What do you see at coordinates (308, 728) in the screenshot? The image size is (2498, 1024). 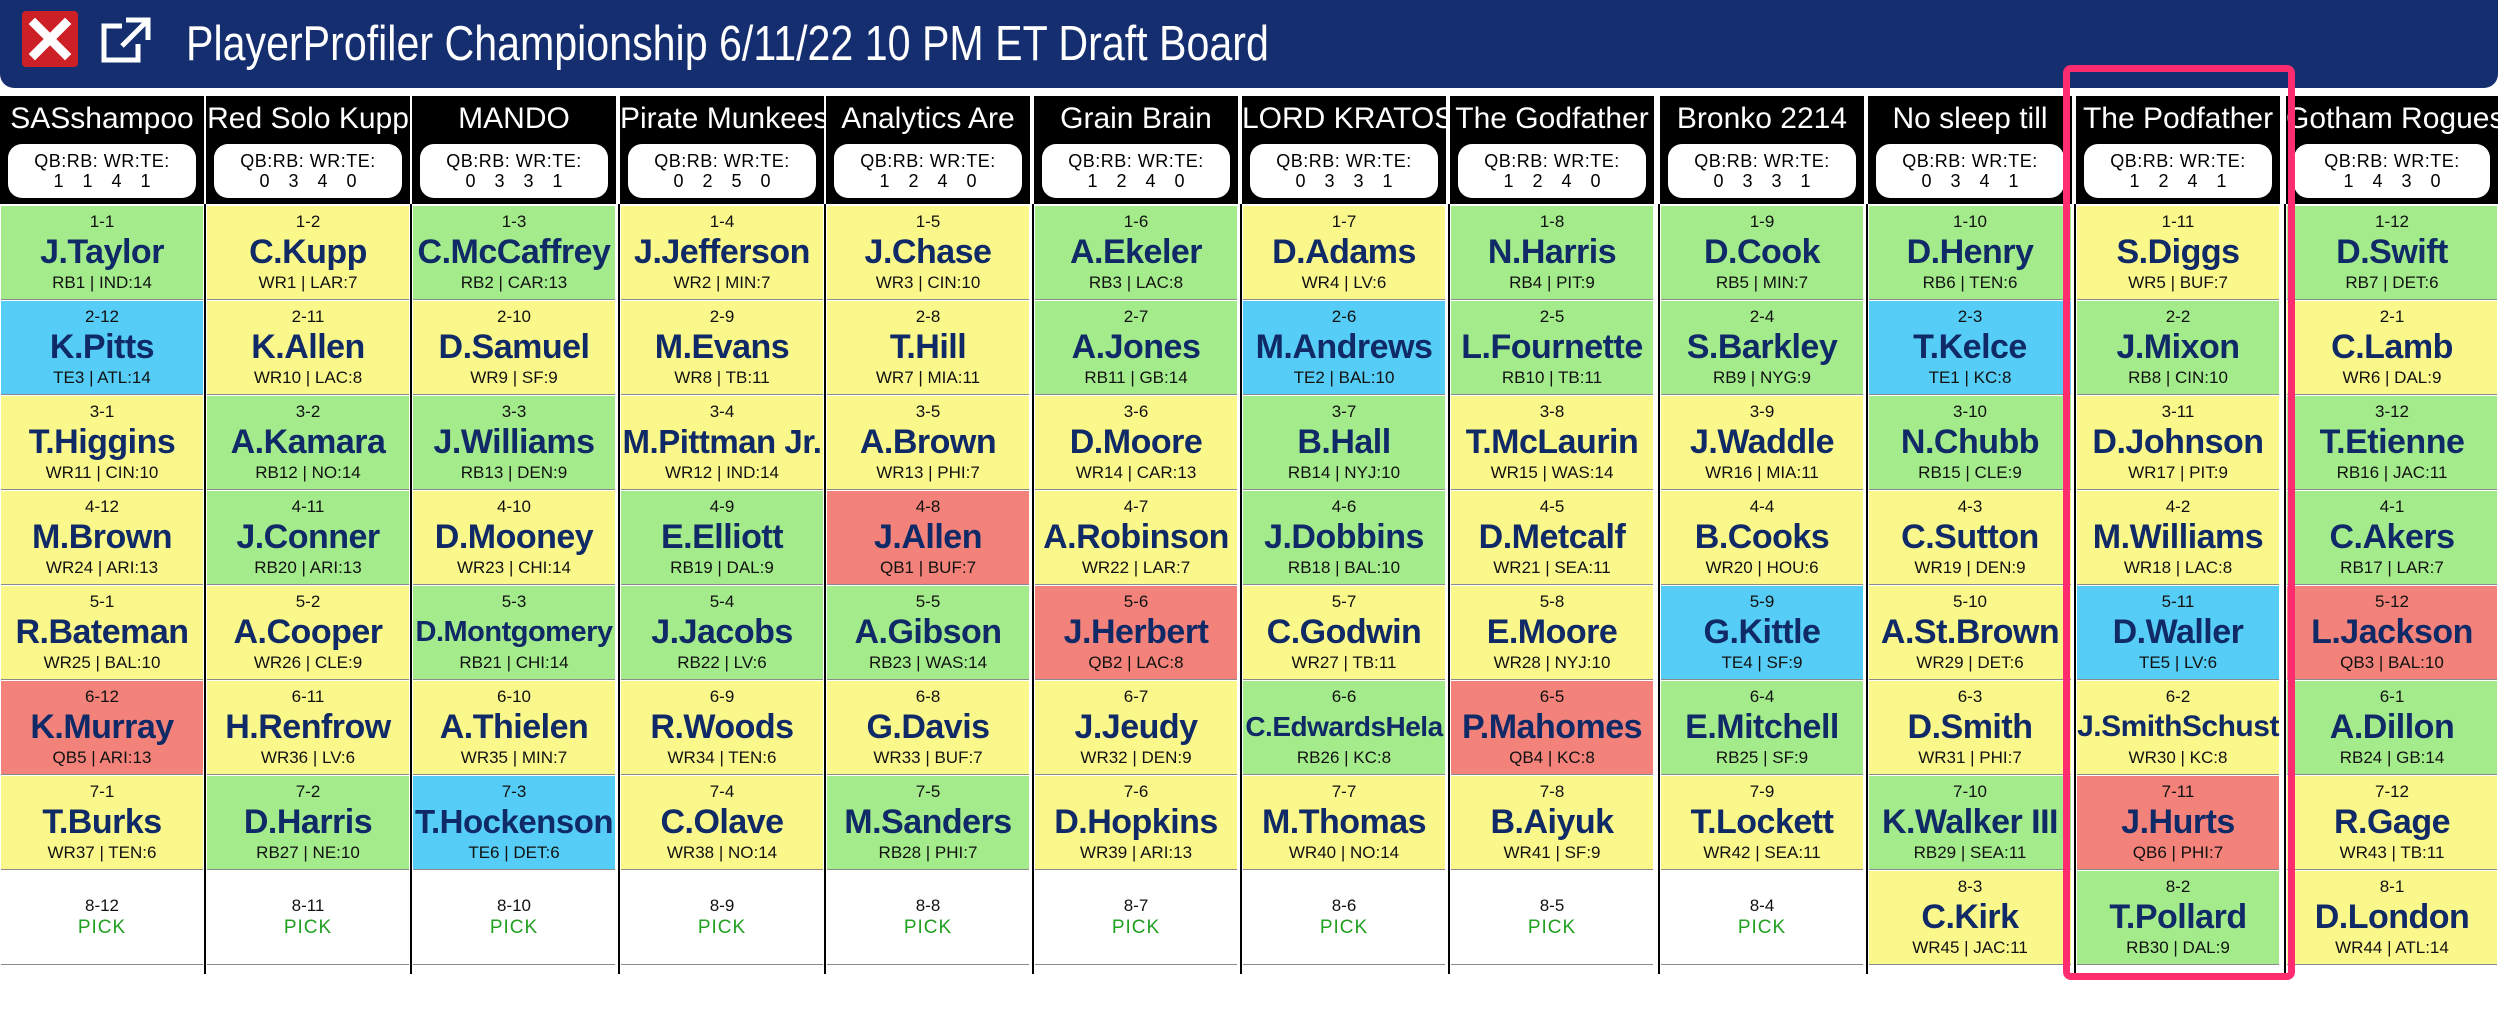 I see `pick-cell: 6-11 H.Renfrow WR36 | LV:6` at bounding box center [308, 728].